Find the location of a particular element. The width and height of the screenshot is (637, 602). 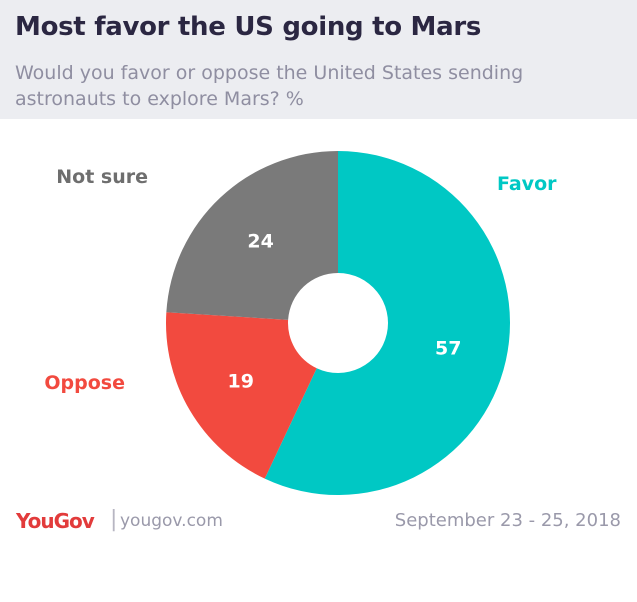

category-label-favor: Favor is located at coordinates (527, 184).